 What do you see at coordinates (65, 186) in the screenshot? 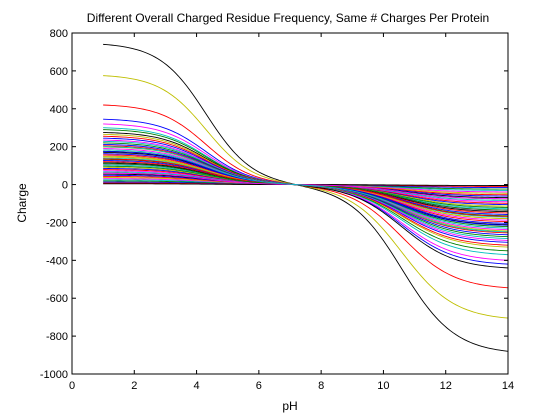
I see `y-tick-label: 0` at bounding box center [65, 186].